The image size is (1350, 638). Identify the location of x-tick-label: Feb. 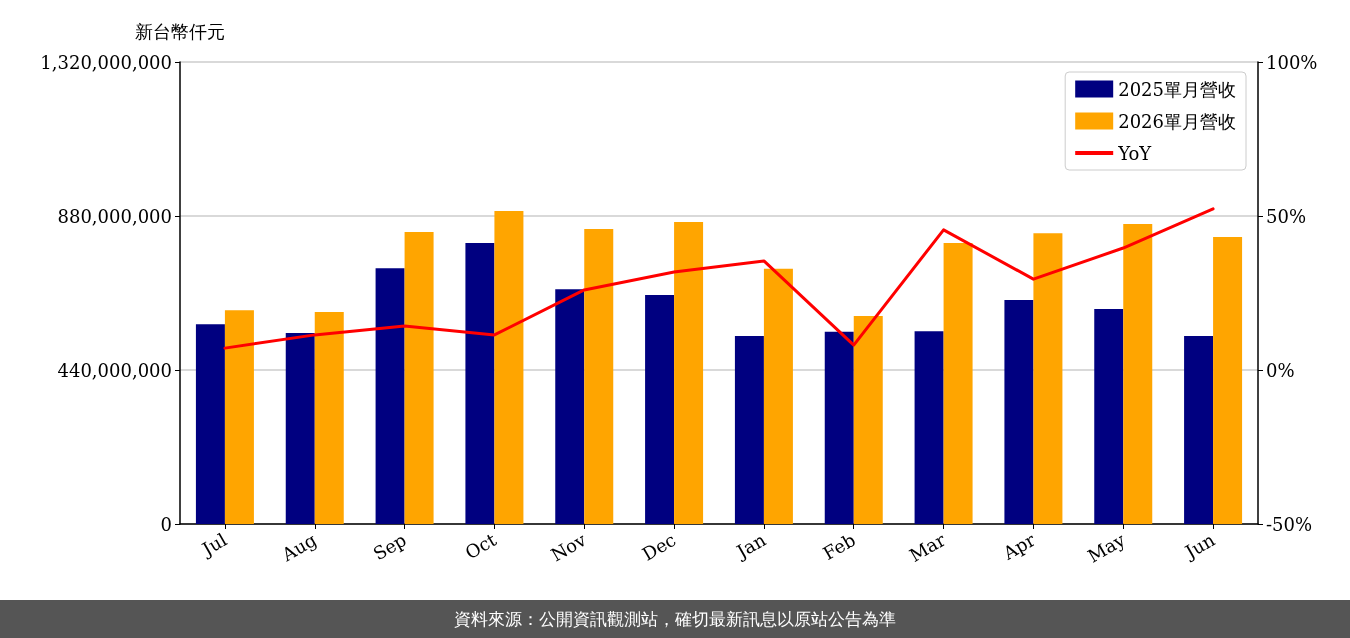
(839, 546).